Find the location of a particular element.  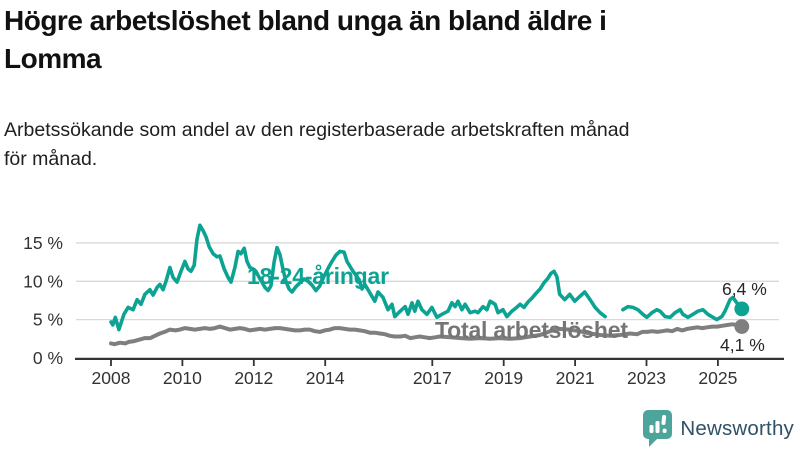

end-value-total: 4,1 % is located at coordinates (742, 345).